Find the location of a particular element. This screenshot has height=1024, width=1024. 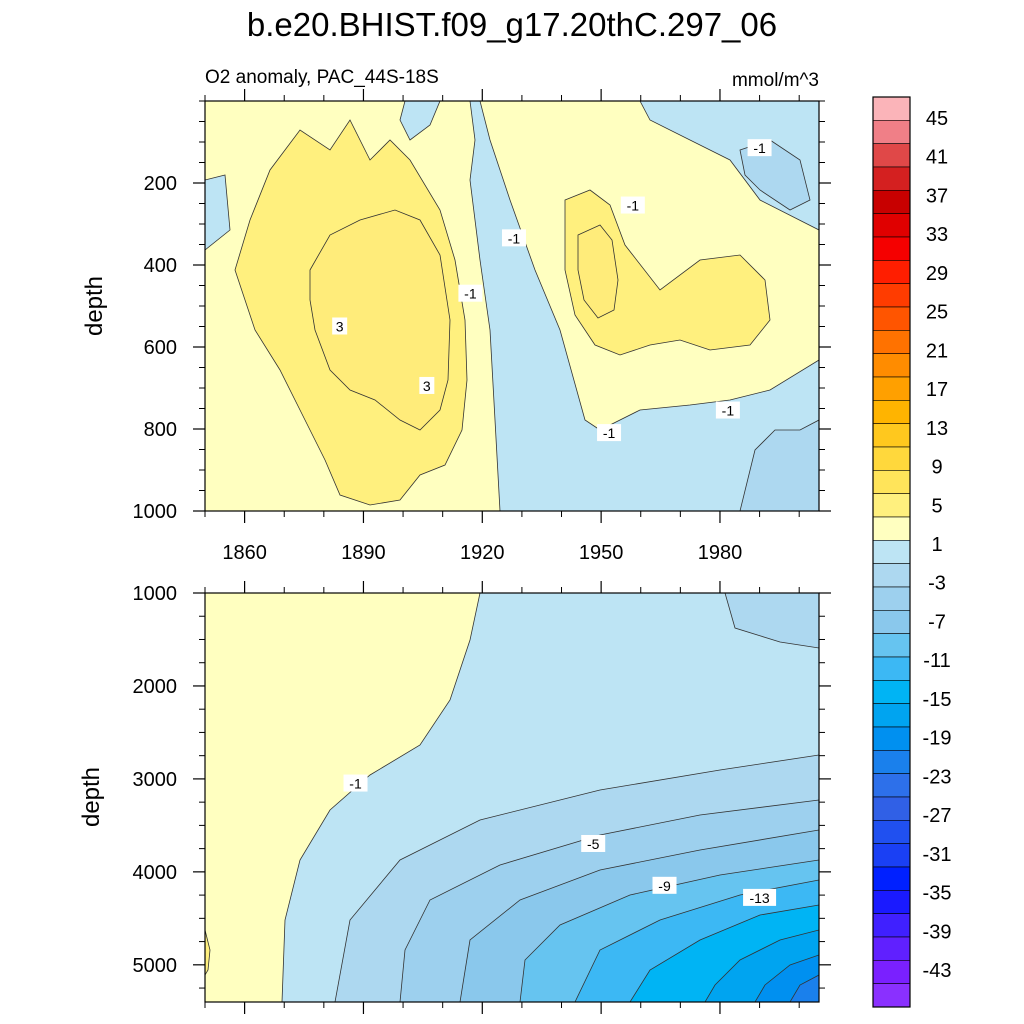

upper-shallow-blue is located at coordinates (218, 212).